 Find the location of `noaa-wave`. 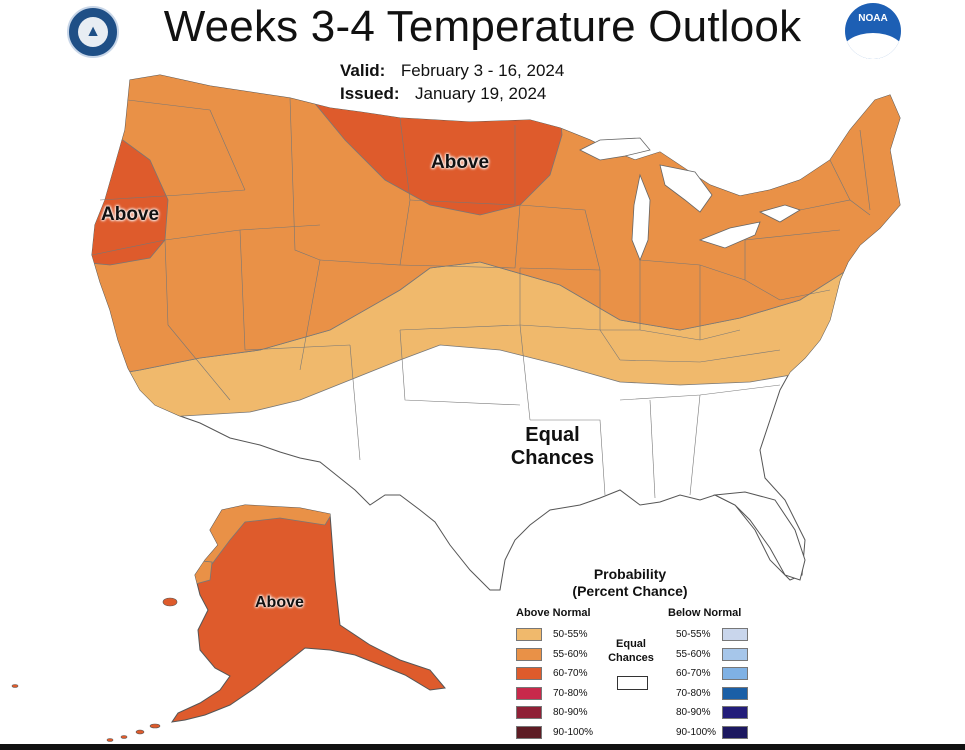

noaa-wave is located at coordinates (873, 46).